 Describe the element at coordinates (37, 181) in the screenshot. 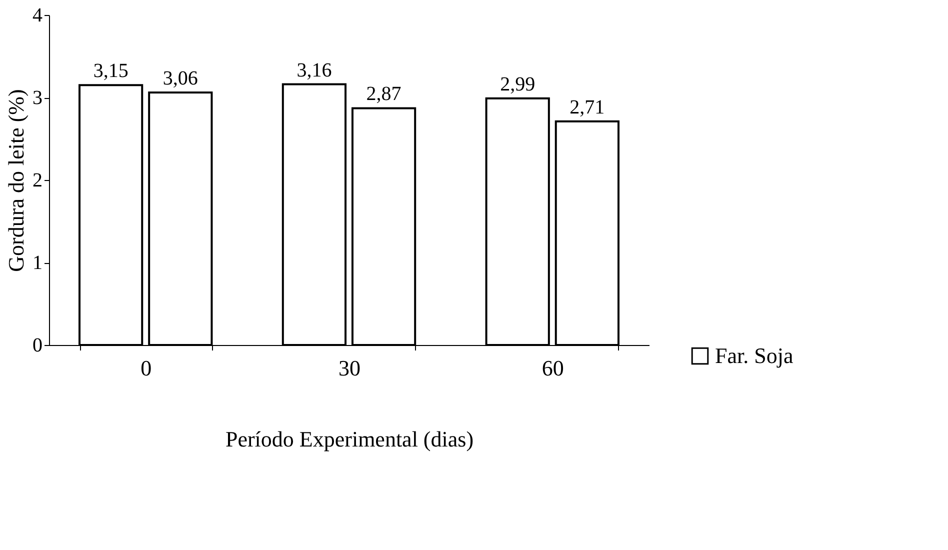

I see `y-tick-label: 2` at that location.